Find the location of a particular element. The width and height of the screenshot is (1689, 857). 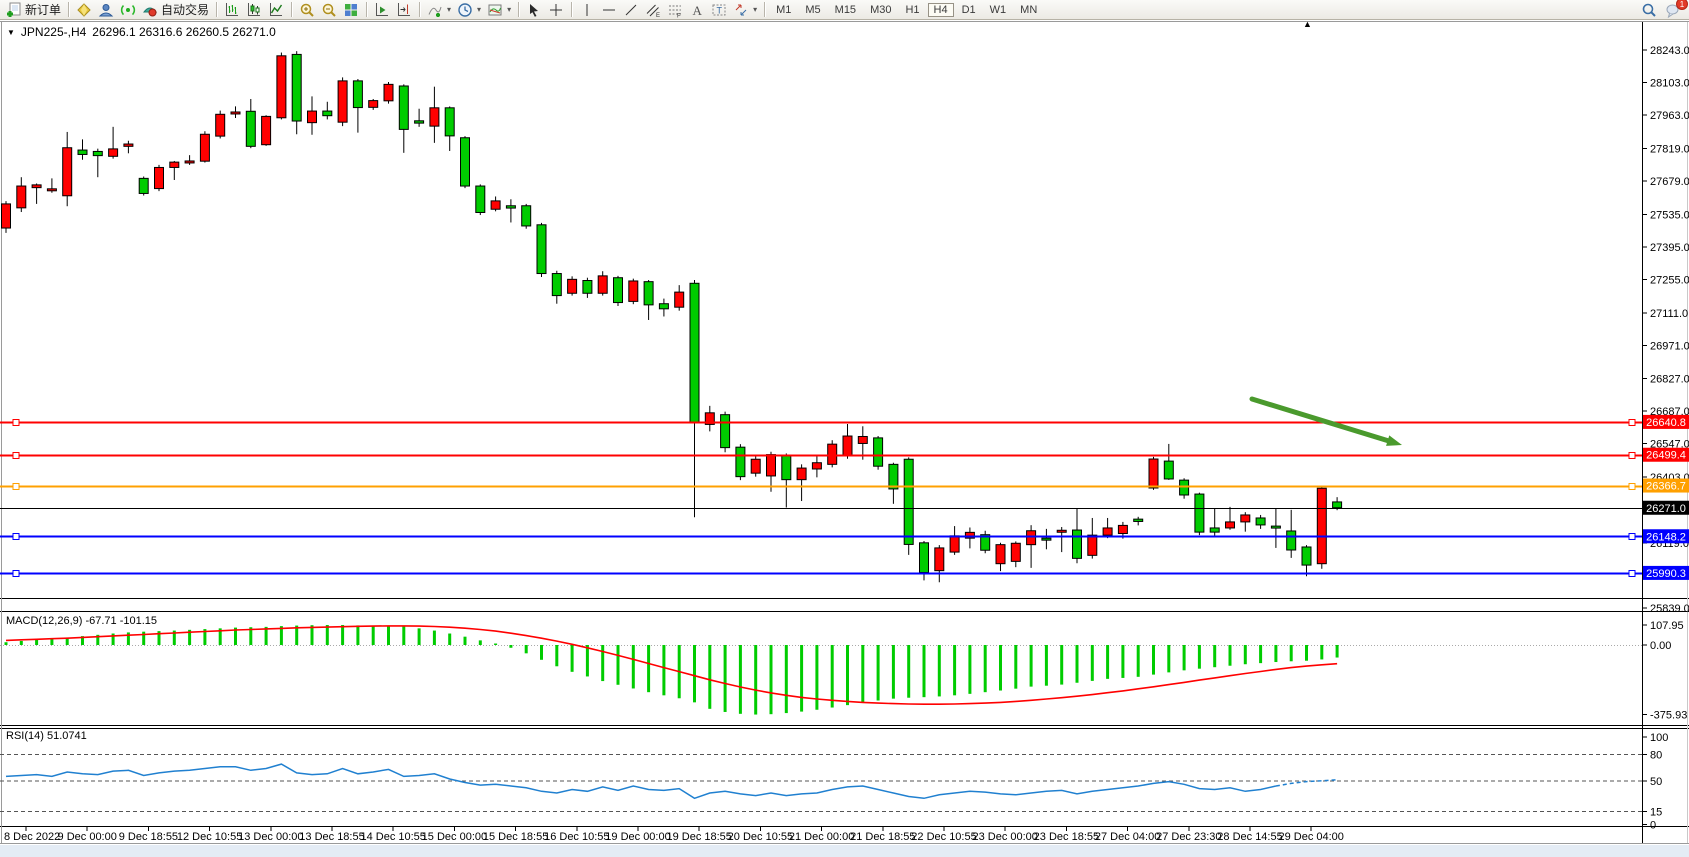

periods-button: ▾ is located at coordinates (469, 10).